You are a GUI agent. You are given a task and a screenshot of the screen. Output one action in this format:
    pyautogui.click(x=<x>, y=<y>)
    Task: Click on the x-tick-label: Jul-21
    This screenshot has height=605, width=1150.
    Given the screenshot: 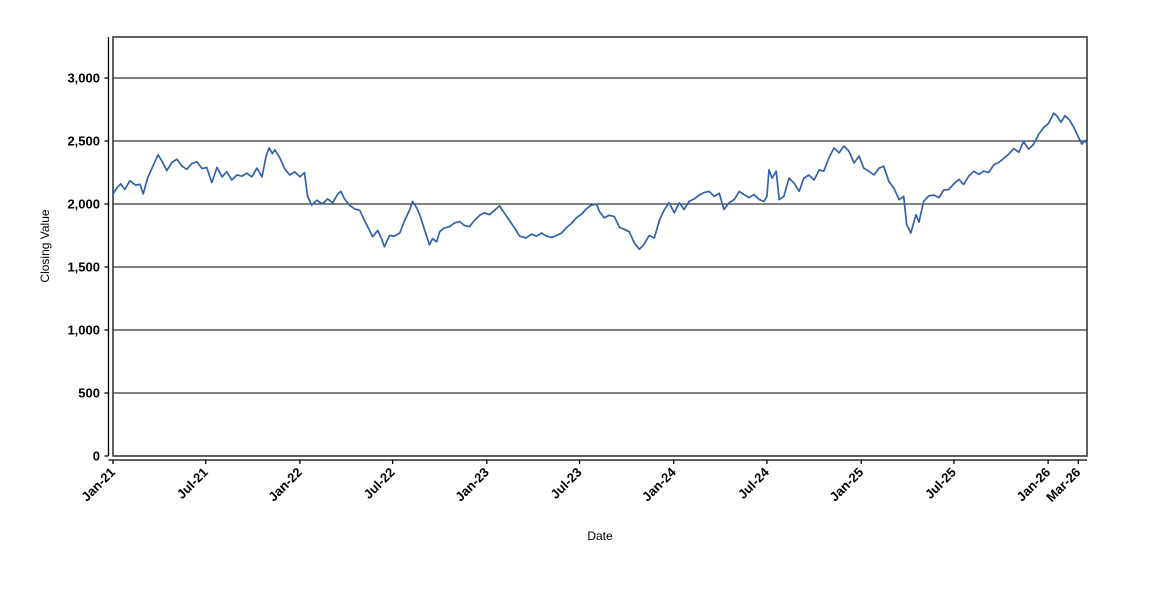 What is the action you would take?
    pyautogui.click(x=192, y=483)
    